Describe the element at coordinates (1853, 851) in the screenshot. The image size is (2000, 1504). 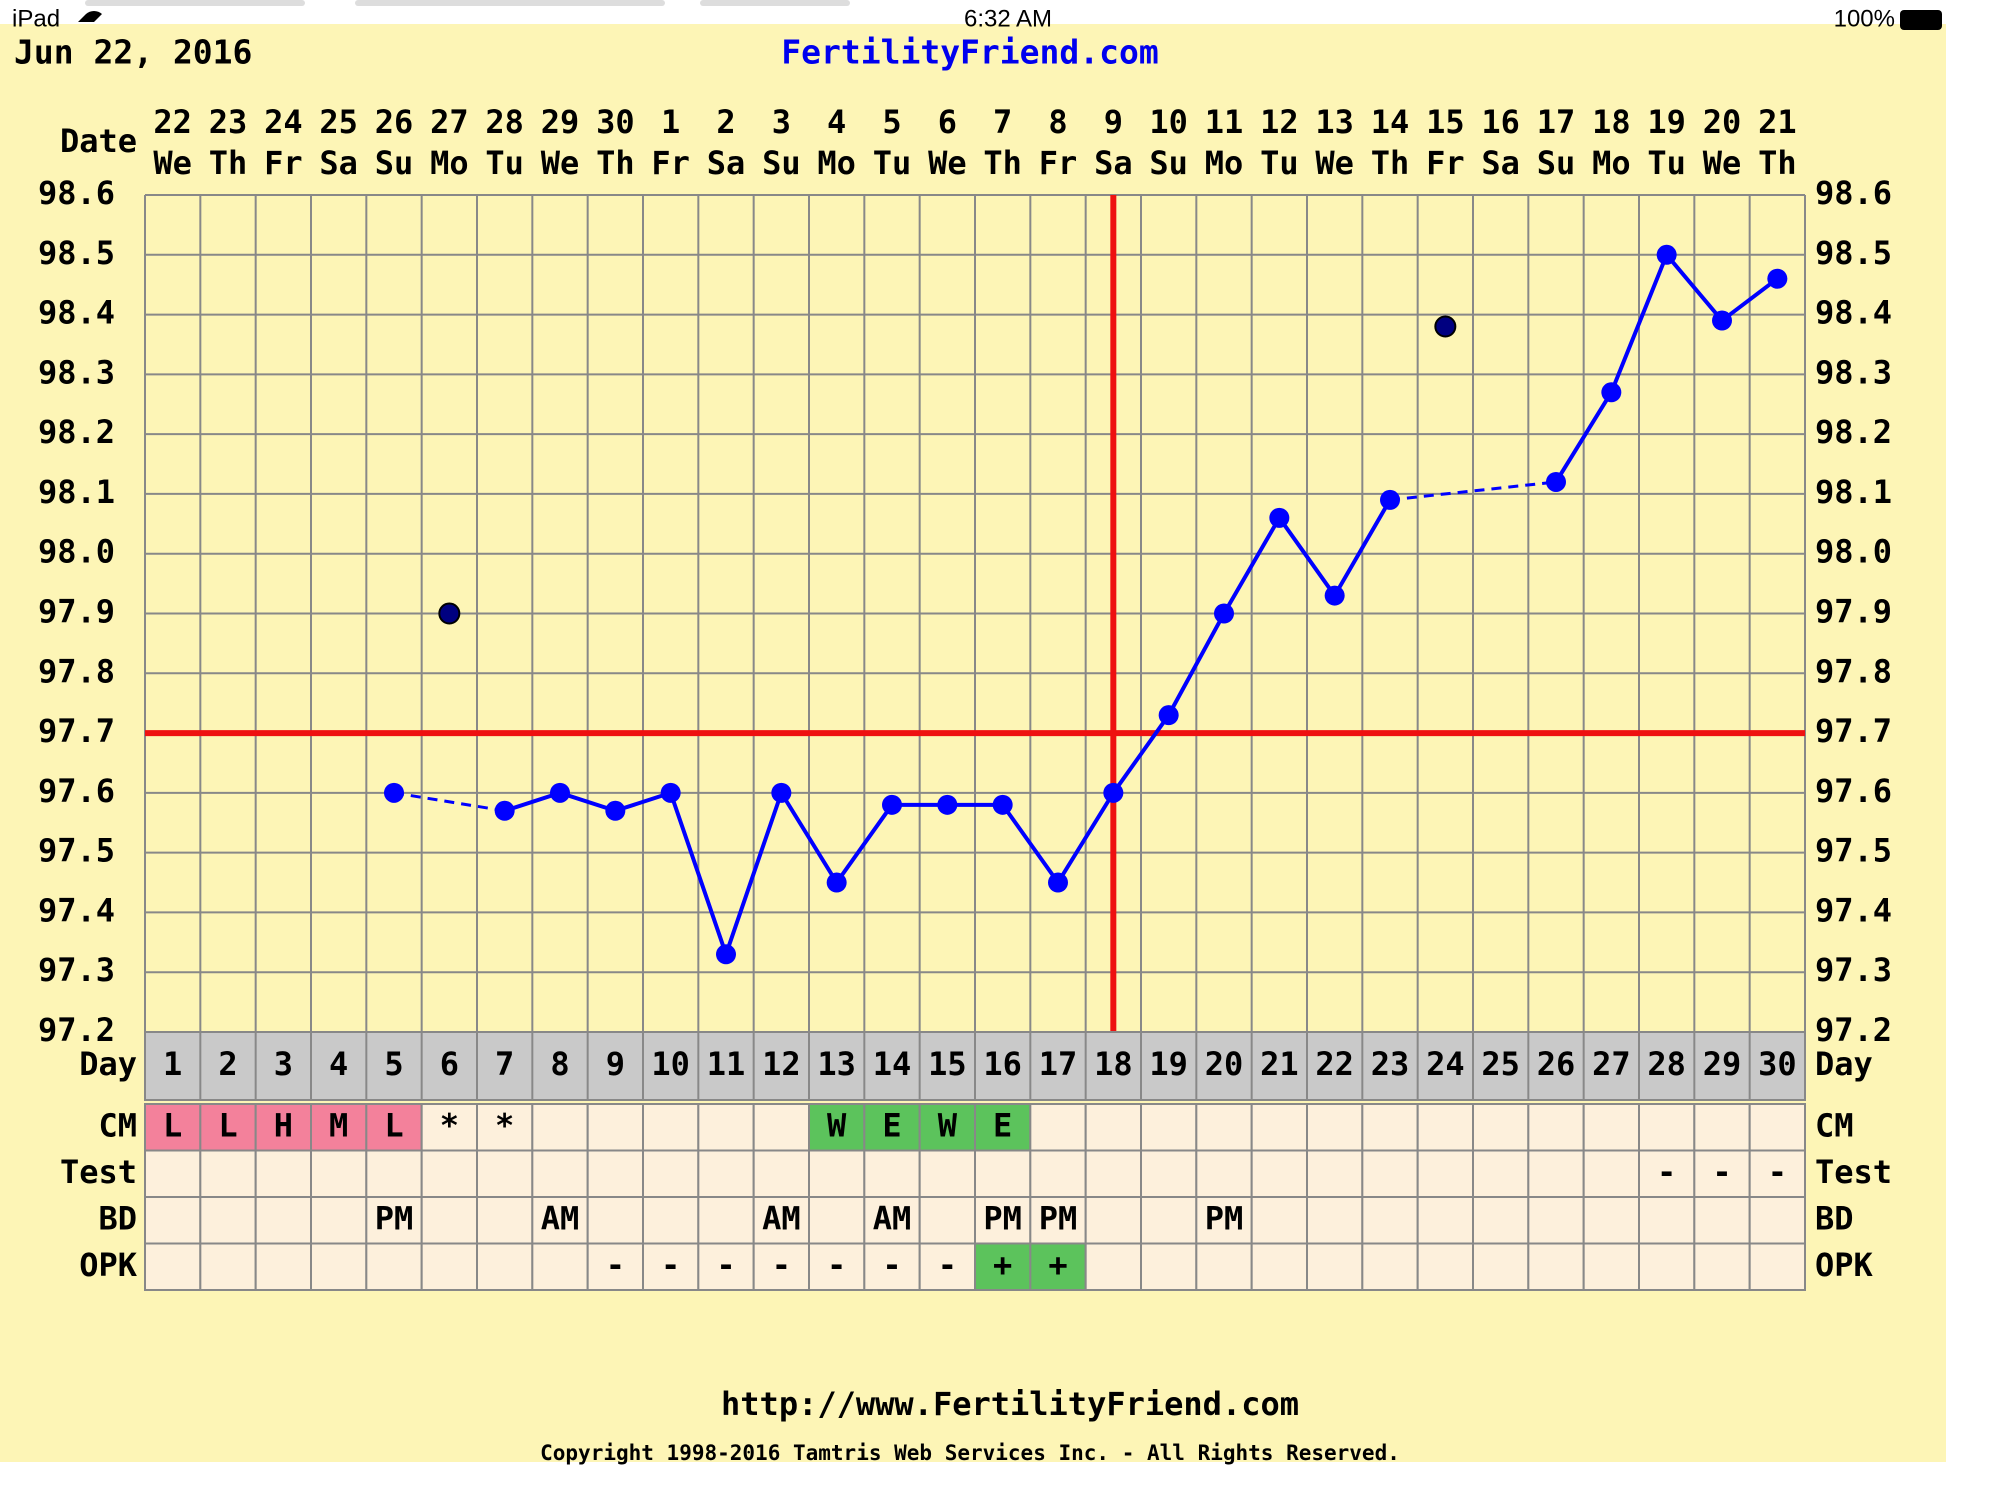
I see `y-tick-label-right: 97.5` at that location.